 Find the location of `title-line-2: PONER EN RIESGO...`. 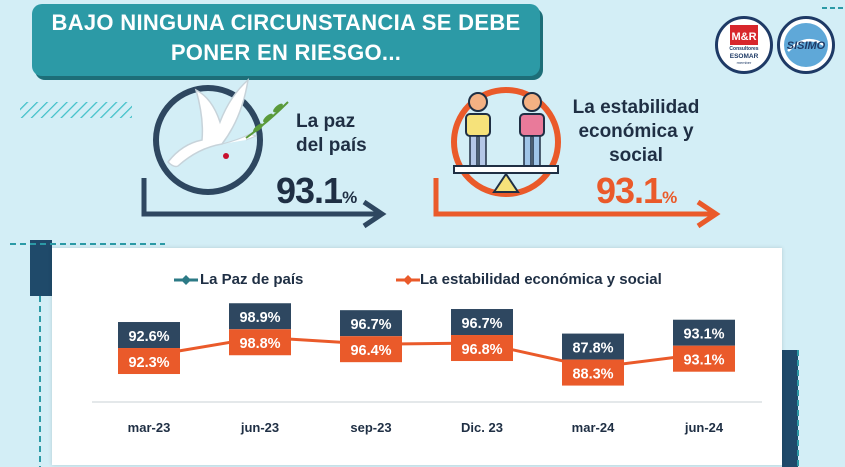

title-line-2: PONER EN RIESGO... is located at coordinates (286, 52).